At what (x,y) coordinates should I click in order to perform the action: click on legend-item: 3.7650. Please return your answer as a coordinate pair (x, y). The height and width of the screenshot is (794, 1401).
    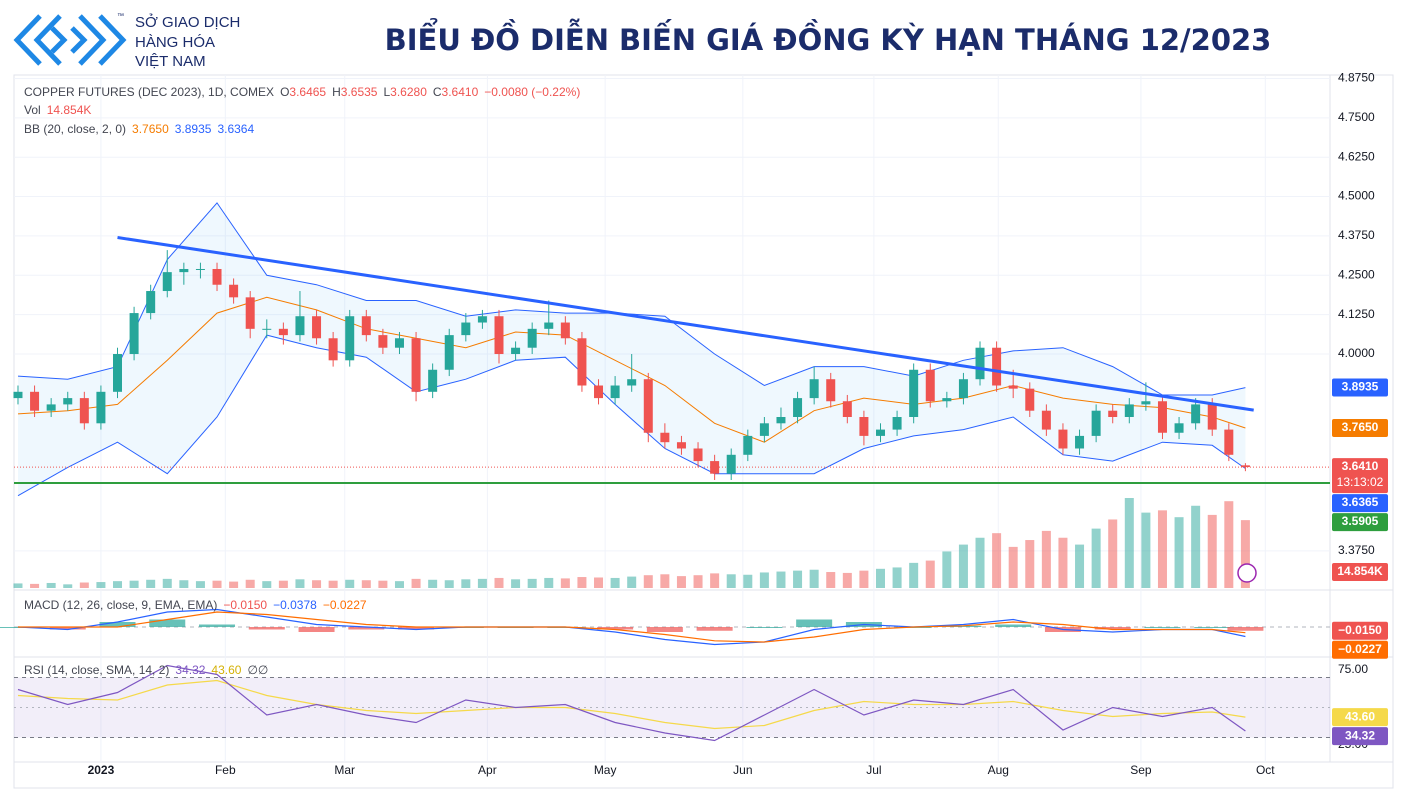
    Looking at the image, I should click on (150, 129).